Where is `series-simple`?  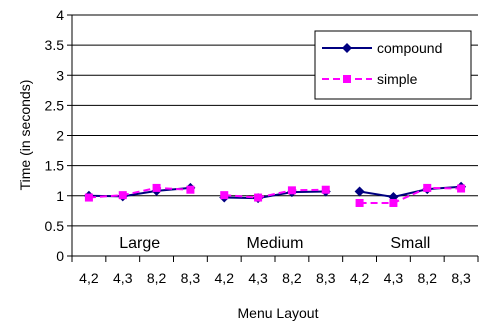
series-simple is located at coordinates (275, 195).